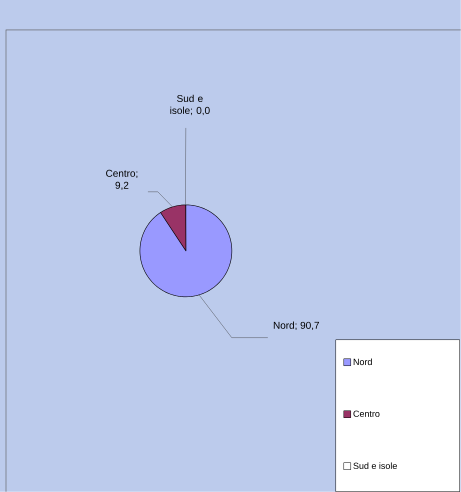 Image resolution: width=461 pixels, height=492 pixels. Describe the element at coordinates (366, 413) in the screenshot. I see `legend-label: Centro` at that location.